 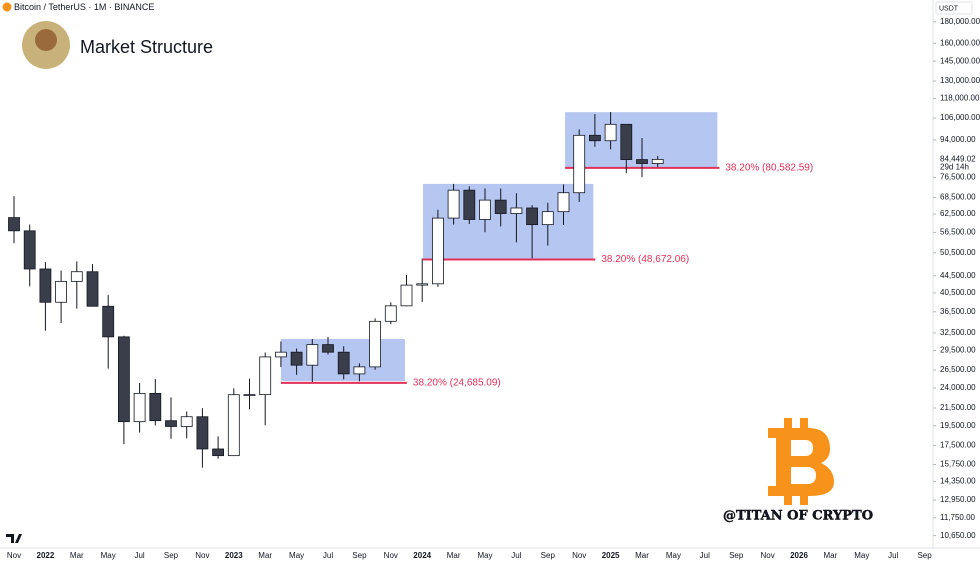 I want to click on y-tick-label: 36,500.00, so click(x=958, y=311).